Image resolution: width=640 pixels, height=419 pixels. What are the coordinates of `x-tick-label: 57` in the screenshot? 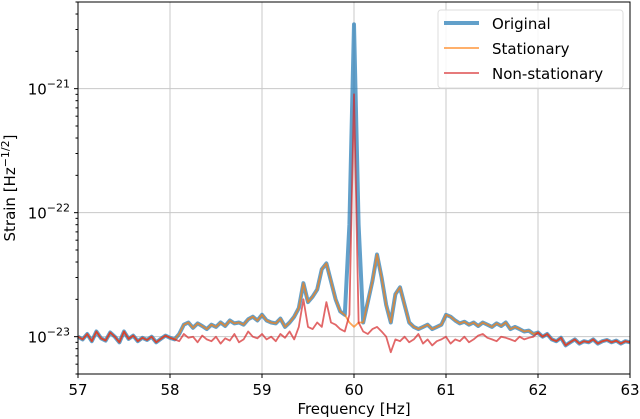 It's located at (77, 390).